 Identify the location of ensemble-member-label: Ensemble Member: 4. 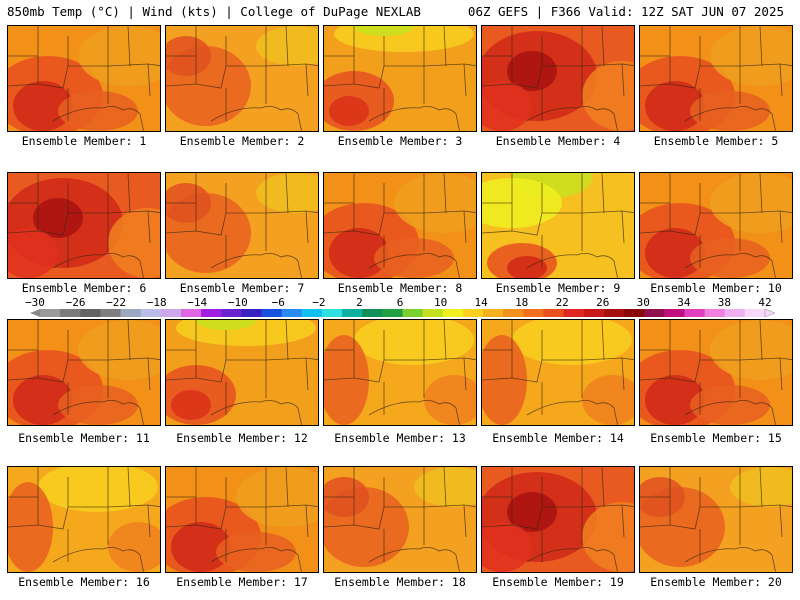
(558, 141).